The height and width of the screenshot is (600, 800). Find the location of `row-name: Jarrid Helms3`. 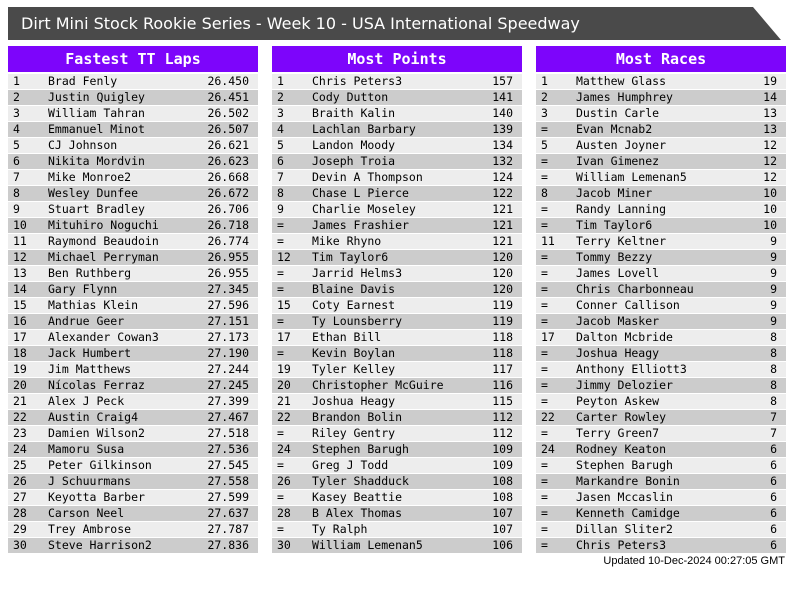

row-name: Jarrid Helms3 is located at coordinates (357, 273).